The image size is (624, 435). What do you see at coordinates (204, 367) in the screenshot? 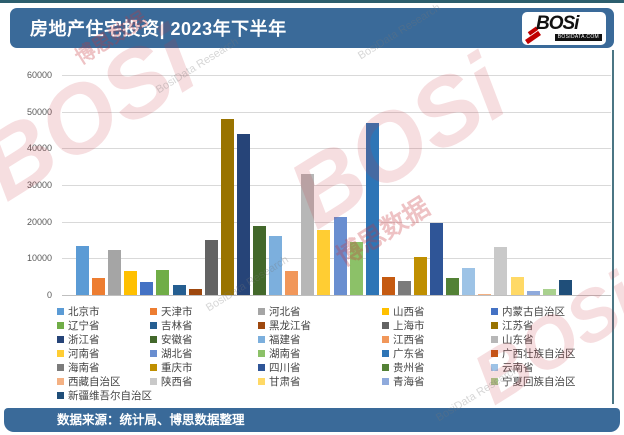
I see `legend-item-重庆市: 重庆市` at bounding box center [204, 367].